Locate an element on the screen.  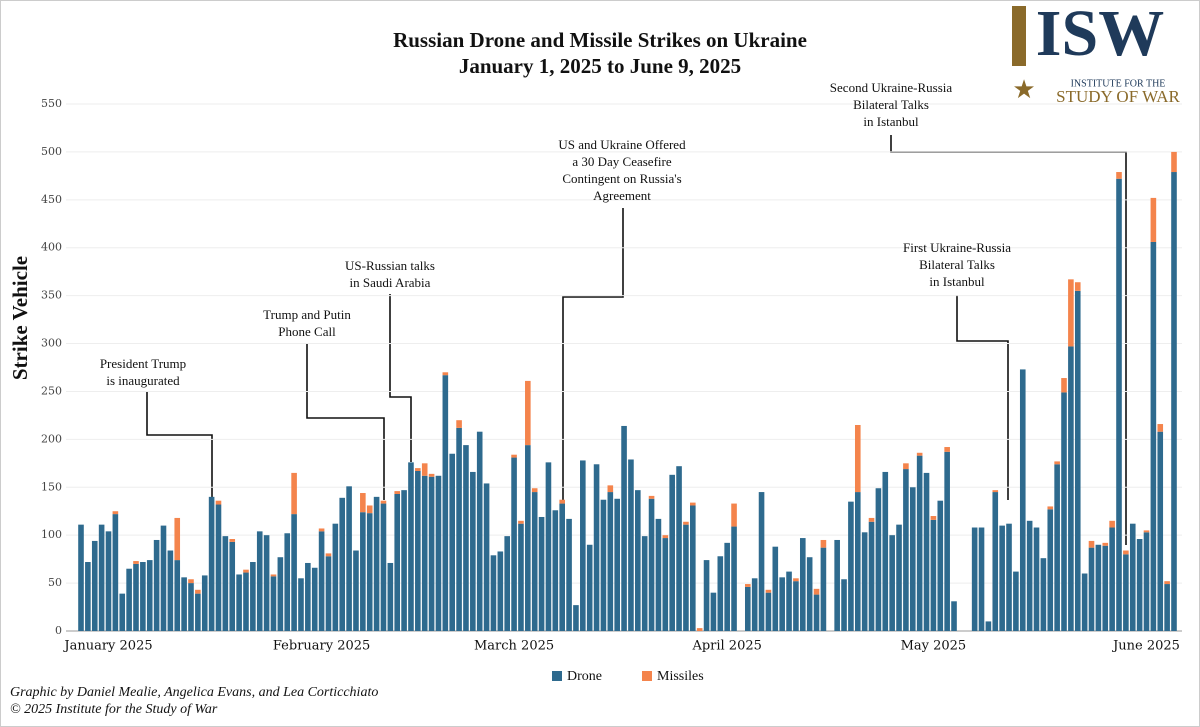
annotation: Phone Call is located at coordinates (307, 331).